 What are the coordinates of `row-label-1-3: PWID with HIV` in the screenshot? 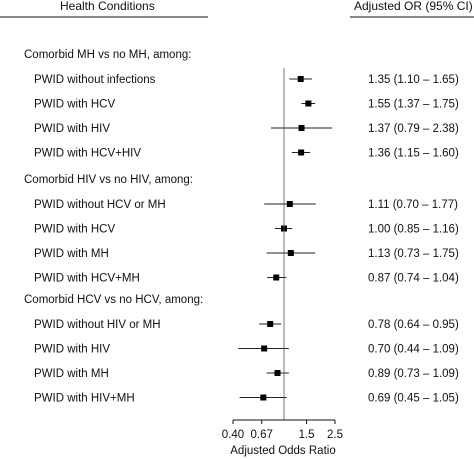 It's located at (72, 129).